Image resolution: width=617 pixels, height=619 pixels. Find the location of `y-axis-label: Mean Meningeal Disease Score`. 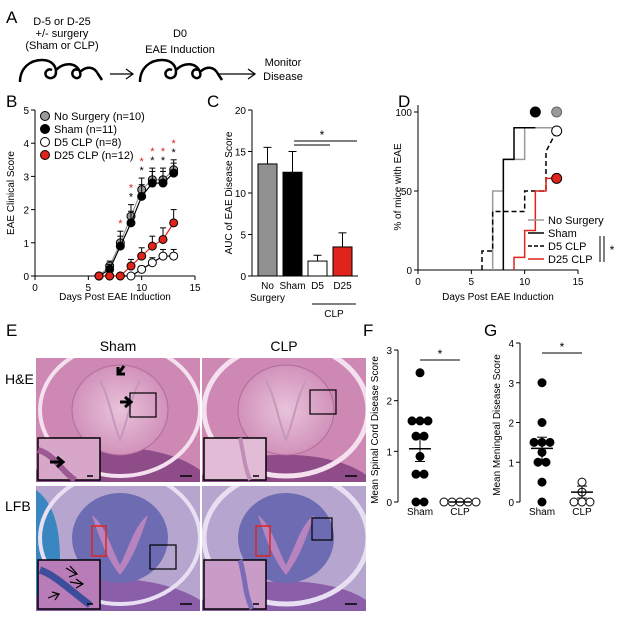

y-axis-label: Mean Meningeal Disease Score is located at coordinates (497, 425).